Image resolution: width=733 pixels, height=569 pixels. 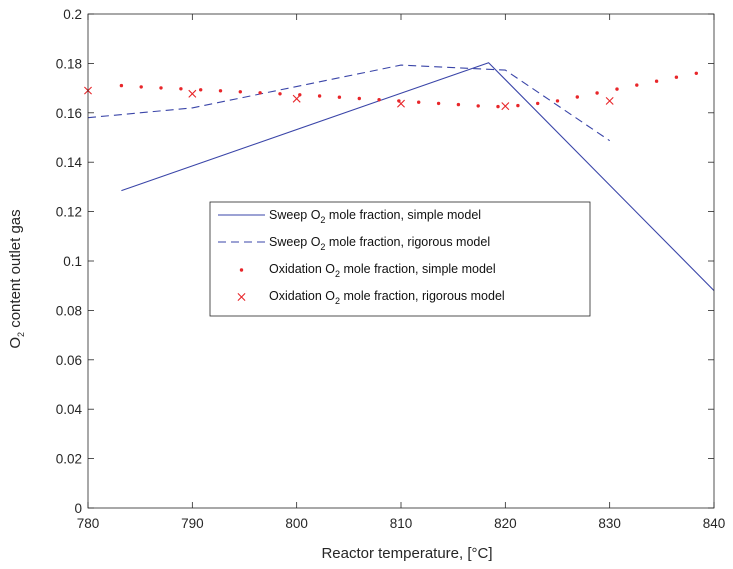 What do you see at coordinates (69, 409) in the screenshot?
I see `y-tick-label: 0.04` at bounding box center [69, 409].